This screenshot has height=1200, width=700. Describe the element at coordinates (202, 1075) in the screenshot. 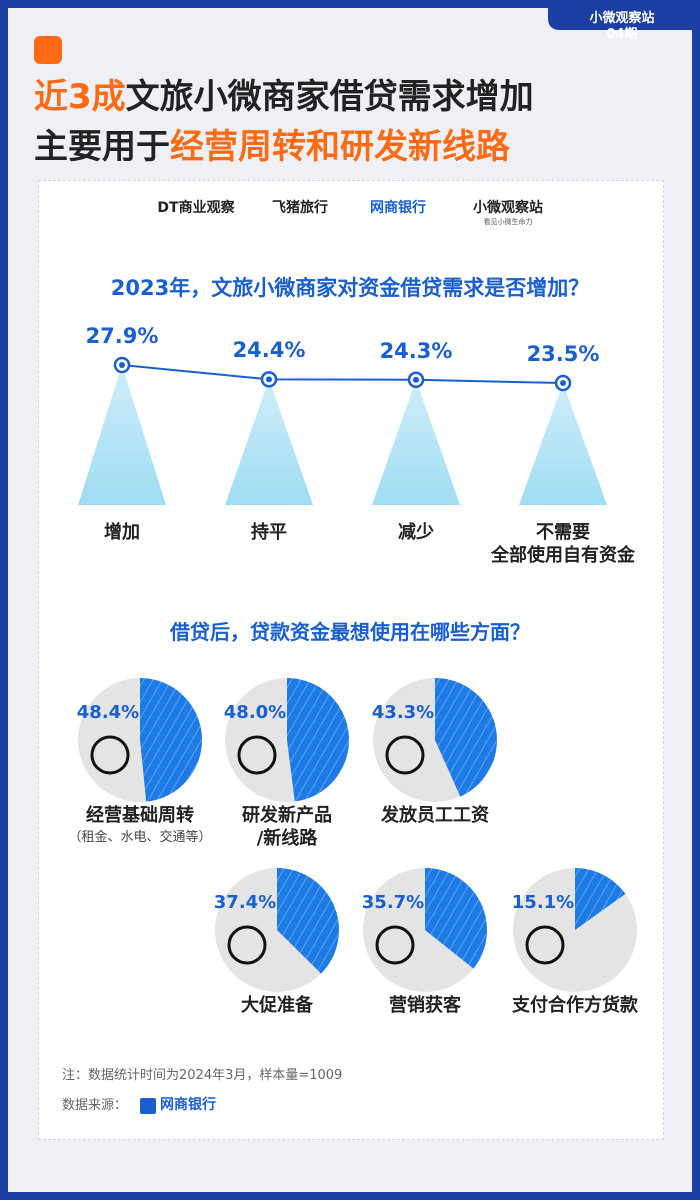

I see `footnote: 注：数据统计时间为2024年3月，样本量=1009` at that location.